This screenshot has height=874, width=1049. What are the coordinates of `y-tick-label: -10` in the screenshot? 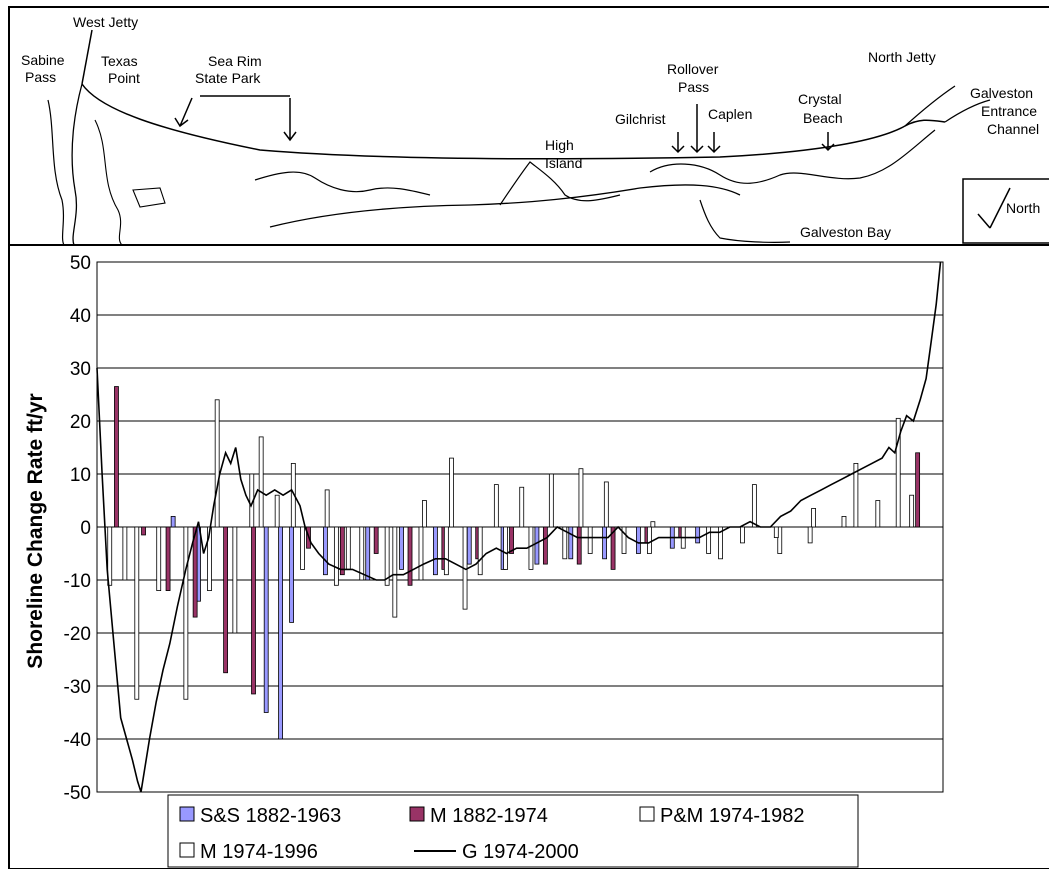 It's located at (77, 581).